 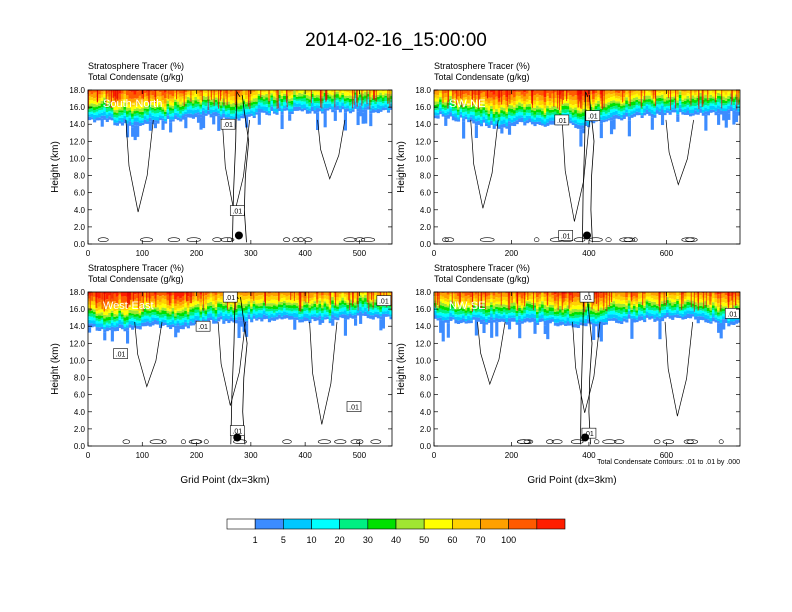 I want to click on contour-label-box, so click(x=354, y=406).